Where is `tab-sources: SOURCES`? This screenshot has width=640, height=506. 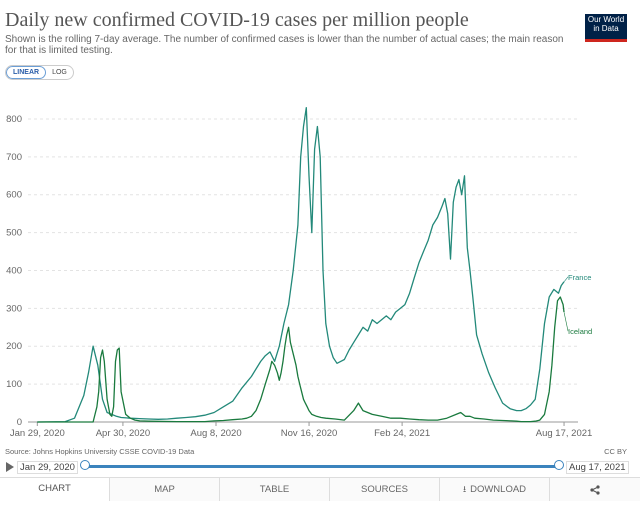
tab-sources: SOURCES is located at coordinates (384, 489).